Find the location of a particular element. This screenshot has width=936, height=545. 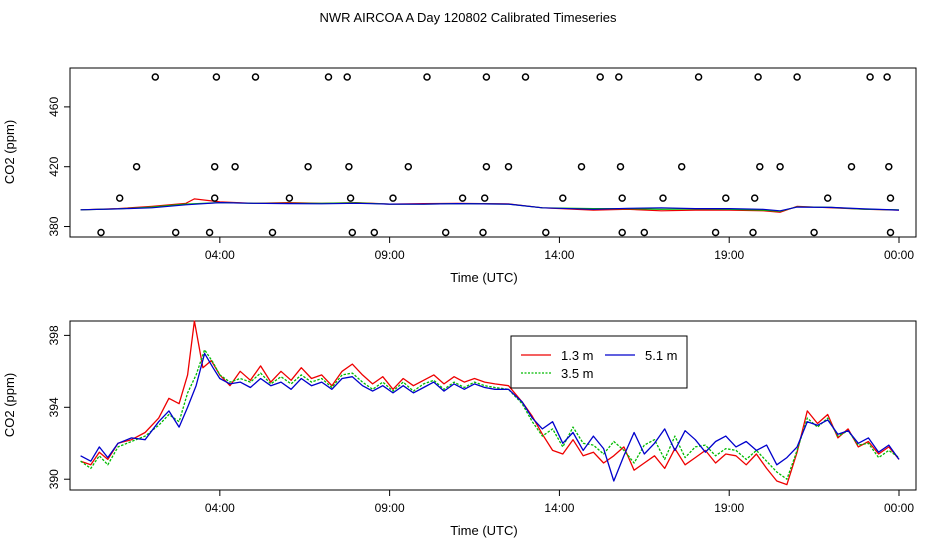

top-y-tick-label: 460 is located at coordinates (54, 107).